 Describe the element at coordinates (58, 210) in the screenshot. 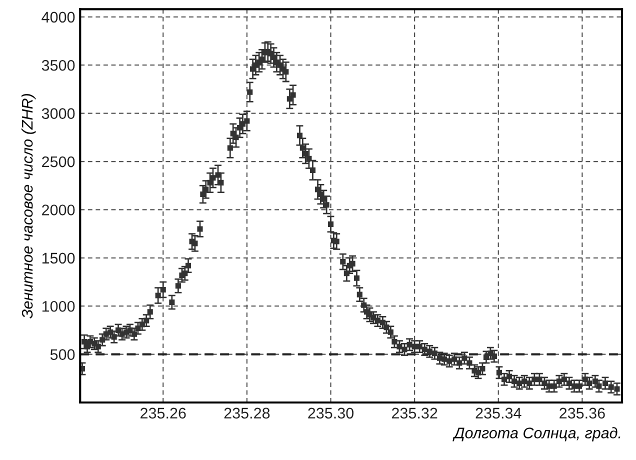

I see `y-tick-label: 2000` at that location.